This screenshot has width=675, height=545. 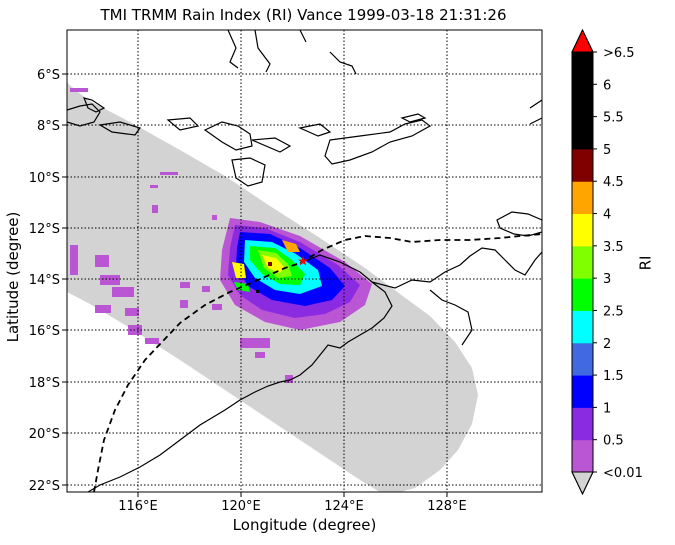 What do you see at coordinates (64, 279) in the screenshot?
I see `y-axis-ticks` at bounding box center [64, 279].